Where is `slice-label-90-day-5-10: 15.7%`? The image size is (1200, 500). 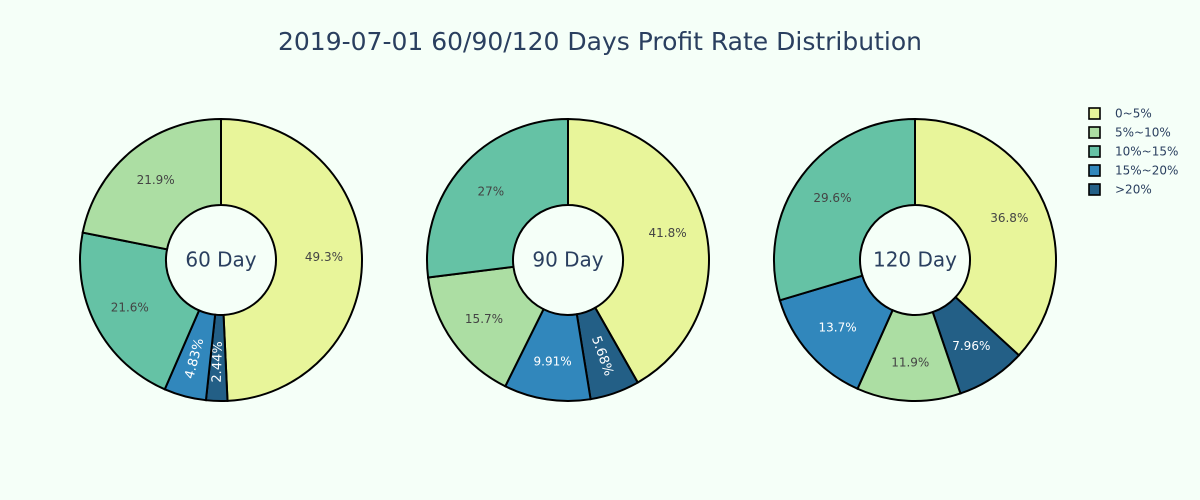 slice-label-90-day-5-10: 15.7% is located at coordinates (484, 319).